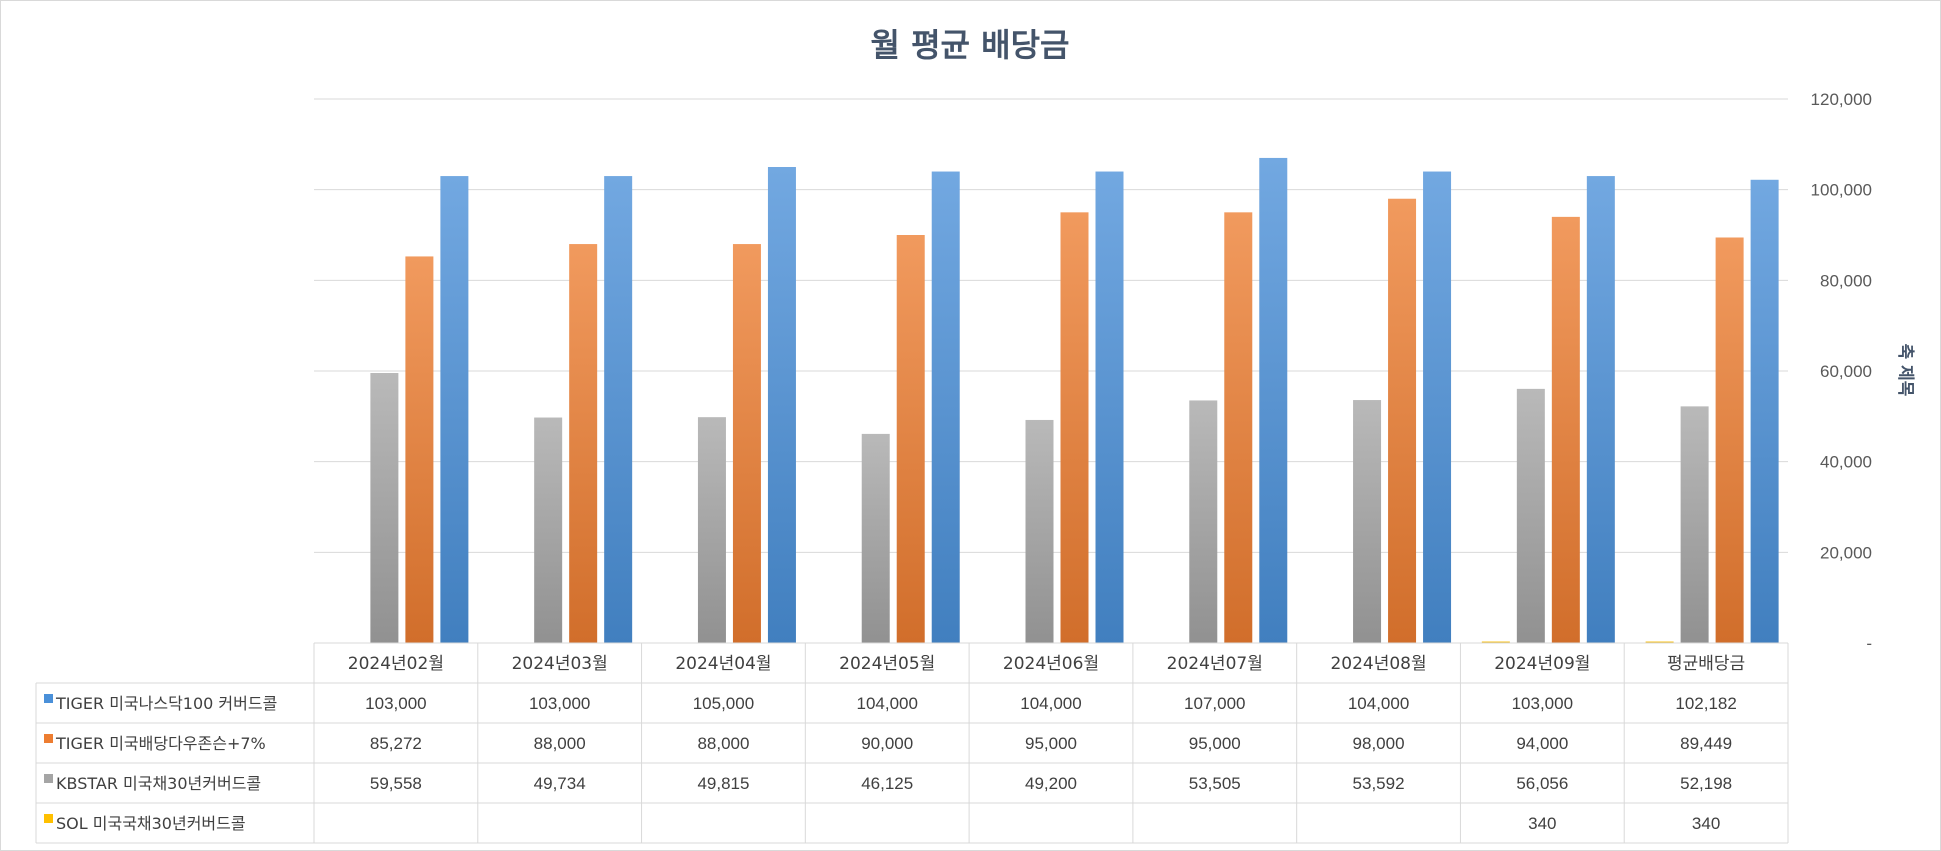 Image resolution: width=1941 pixels, height=851 pixels. What do you see at coordinates (1846, 462) in the screenshot?
I see `y-tick-label: 40,000` at bounding box center [1846, 462].